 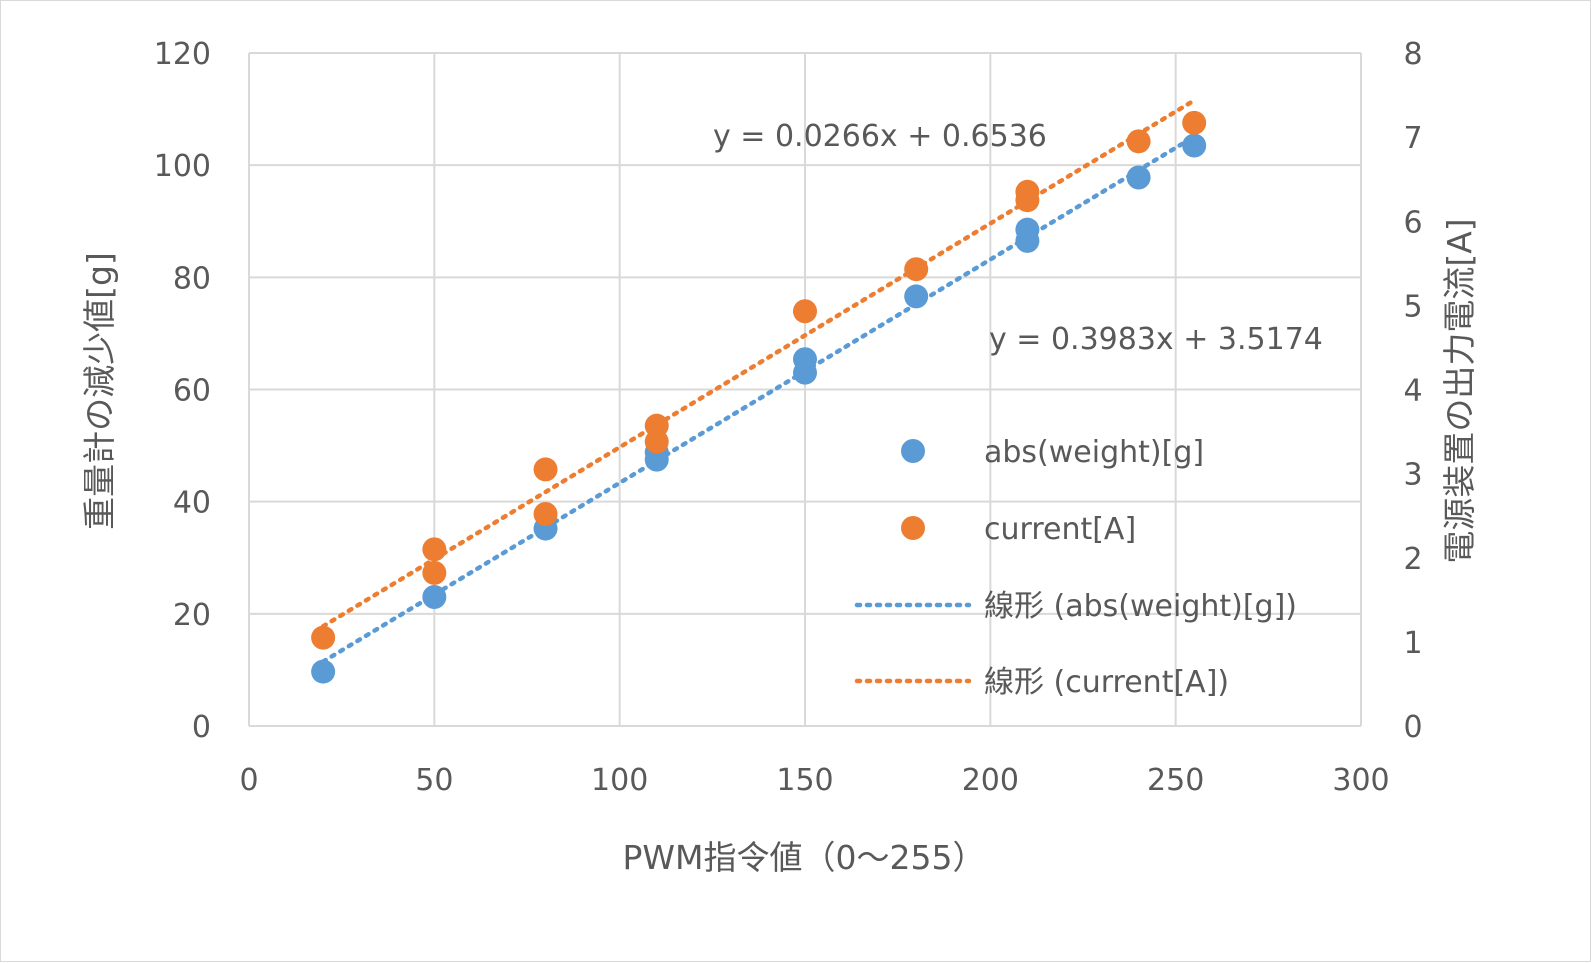 I want to click on y-left-tick-label: 100, so click(x=182, y=166).